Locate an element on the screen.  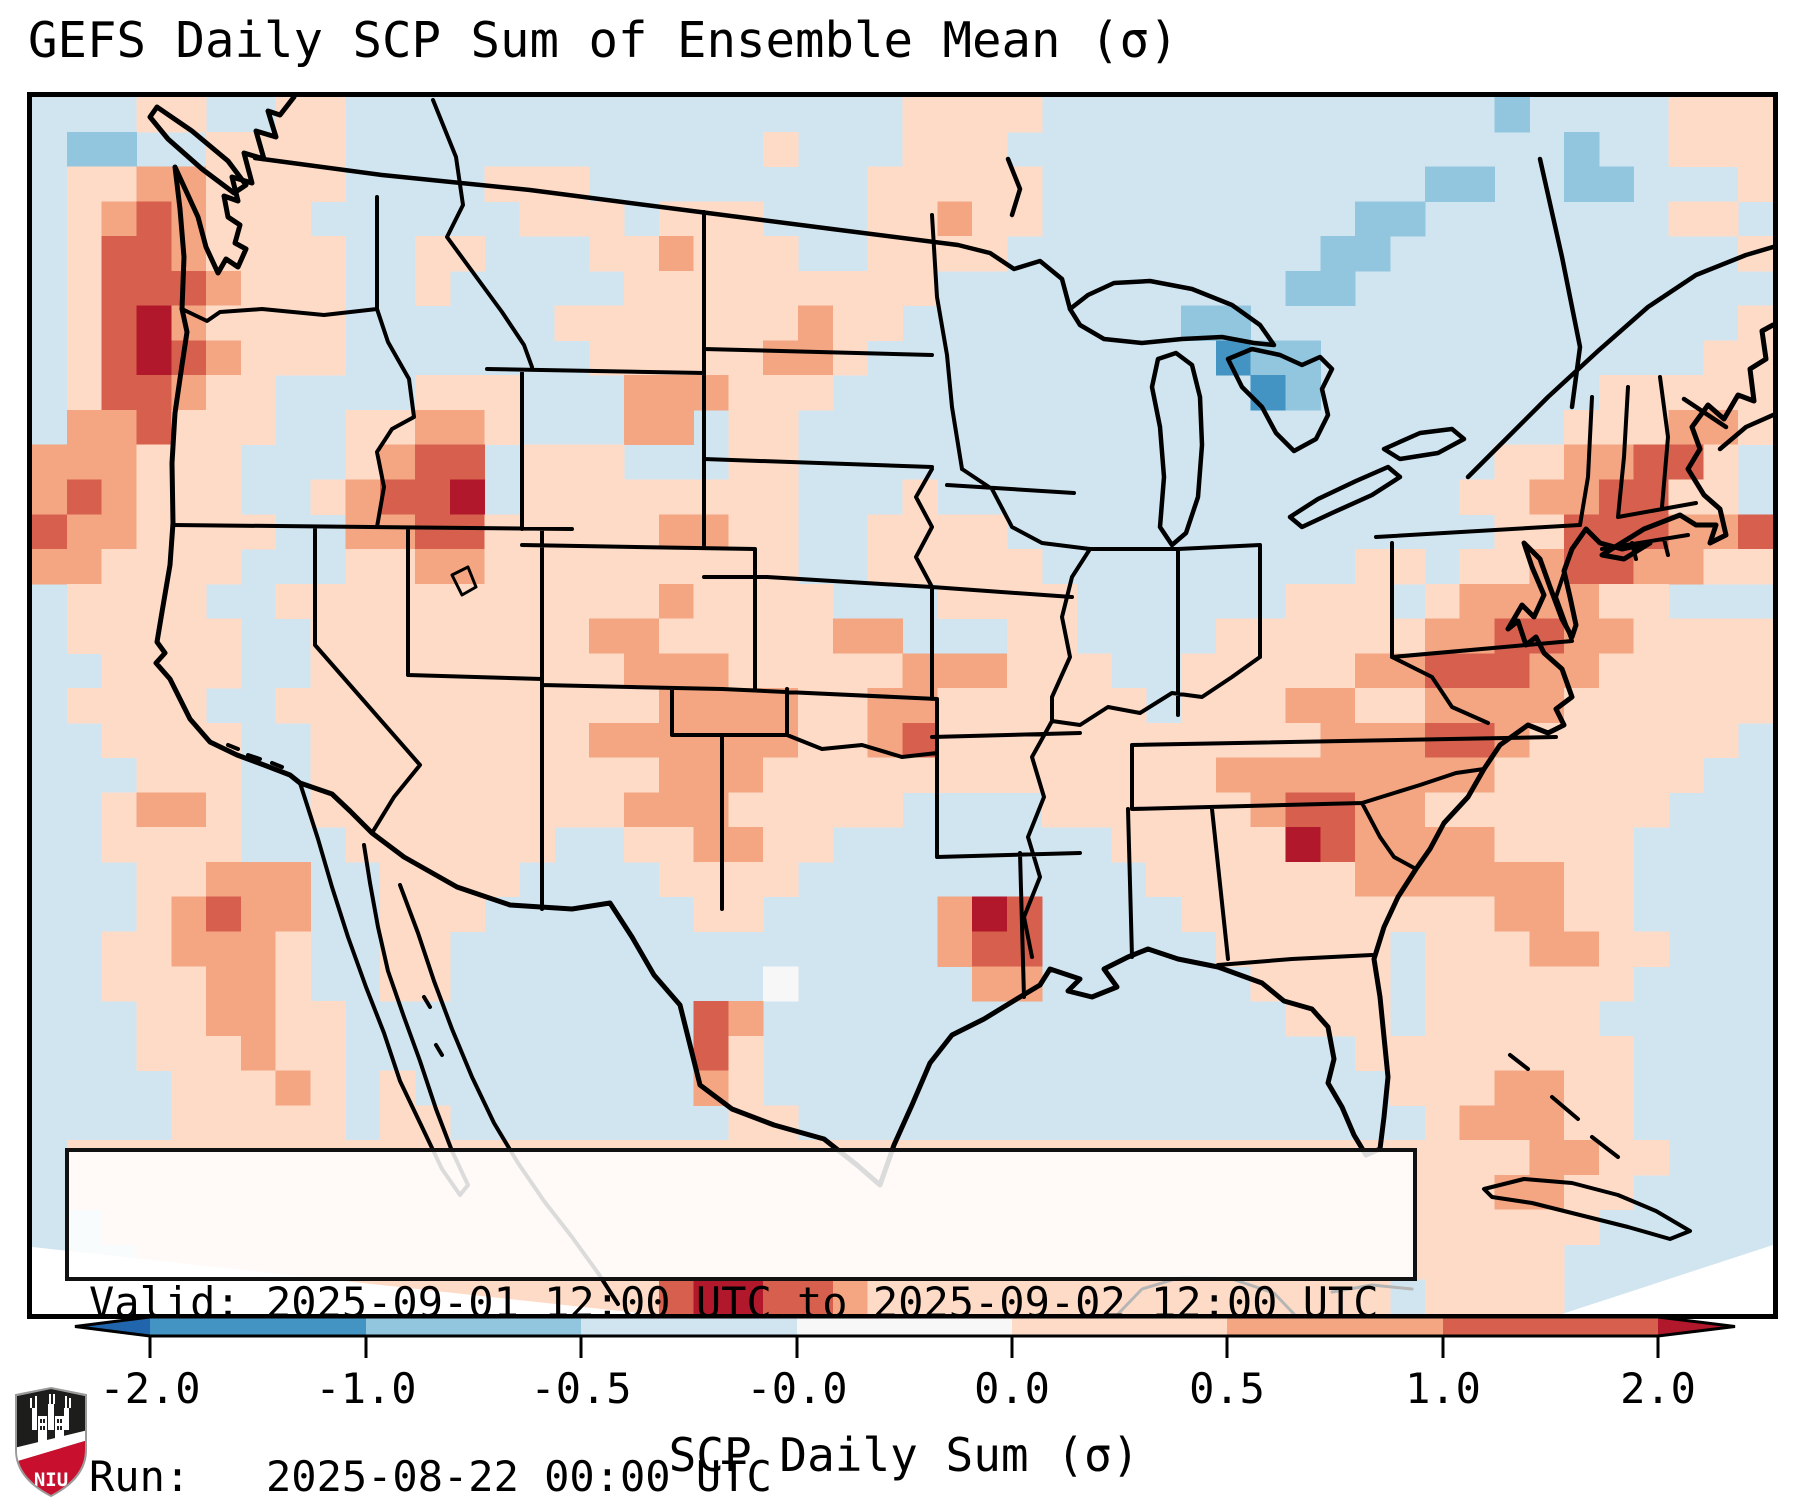
vancouver-island is located at coordinates (198, 150).